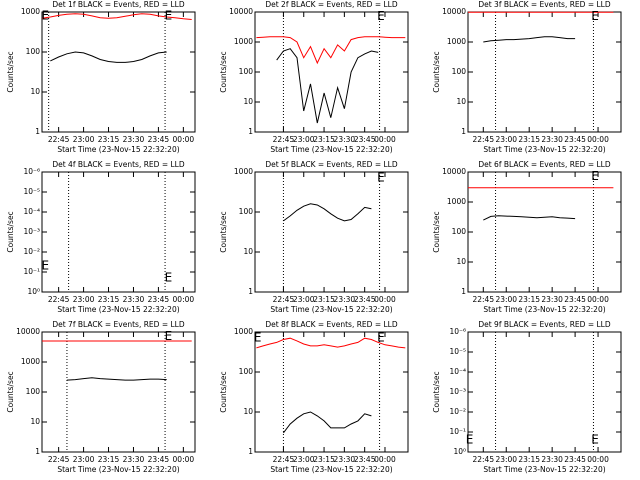 This screenshot has width=640, height=480. What do you see at coordinates (118, 164) in the screenshot?
I see `chart-title: Det 4f BLACK = Events, RED = LLD` at bounding box center [118, 164].